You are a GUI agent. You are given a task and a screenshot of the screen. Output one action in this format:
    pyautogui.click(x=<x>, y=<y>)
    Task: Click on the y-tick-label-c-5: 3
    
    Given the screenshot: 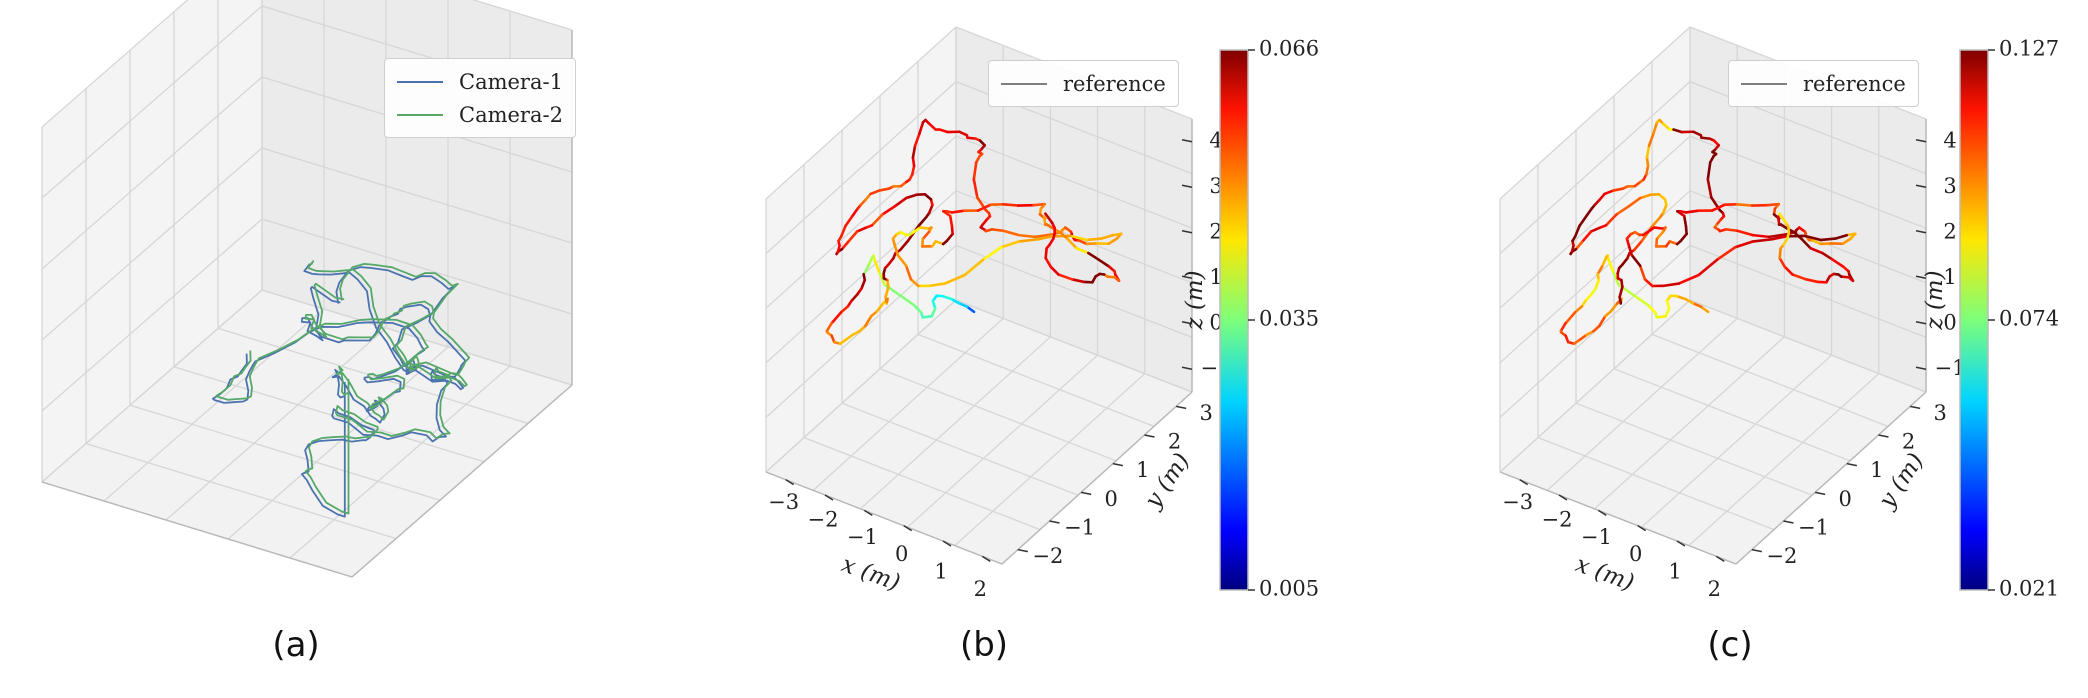 What is the action you would take?
    pyautogui.click(x=1939, y=413)
    